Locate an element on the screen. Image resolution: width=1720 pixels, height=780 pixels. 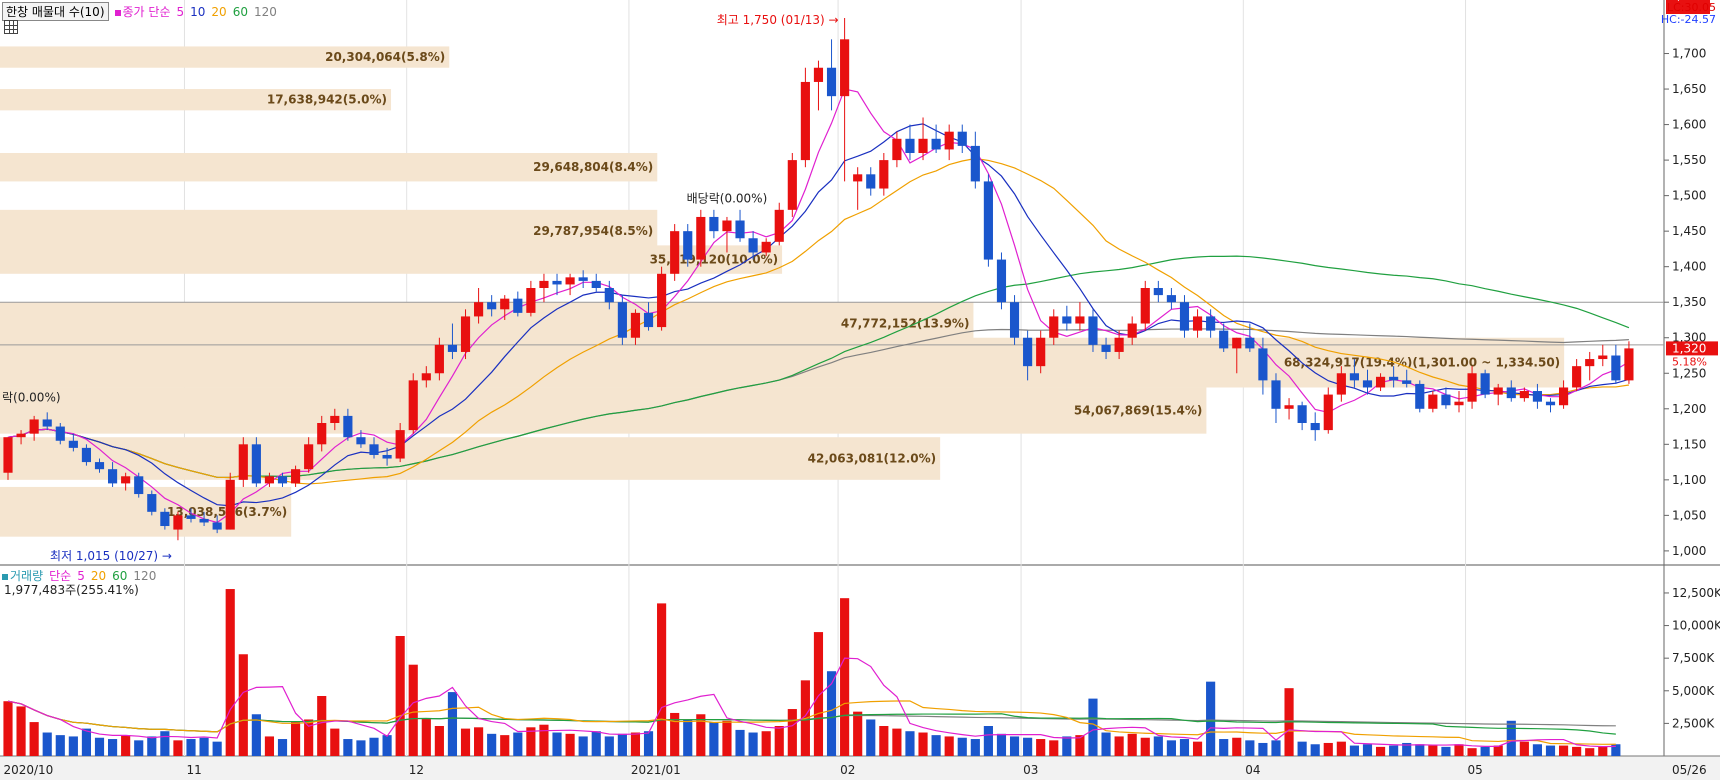
volume-profile-label: 35,219,120(10.0%) is located at coordinates (714, 260).